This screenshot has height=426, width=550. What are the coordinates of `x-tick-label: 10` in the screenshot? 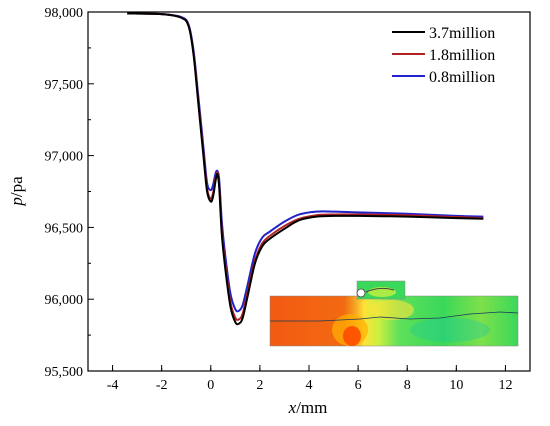 It's located at (456, 385).